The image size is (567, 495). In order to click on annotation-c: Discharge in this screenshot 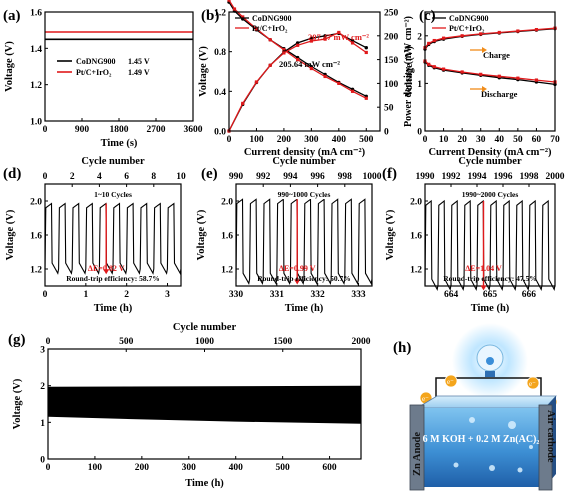, I will do `click(499, 94)`.